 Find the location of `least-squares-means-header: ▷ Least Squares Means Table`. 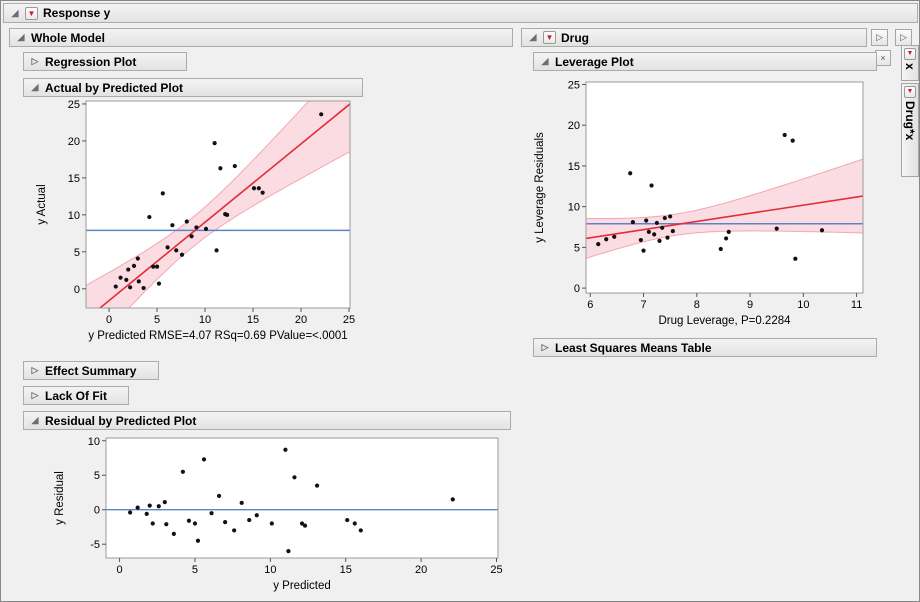

least-squares-means-header: ▷ Least Squares Means Table is located at coordinates (705, 347).